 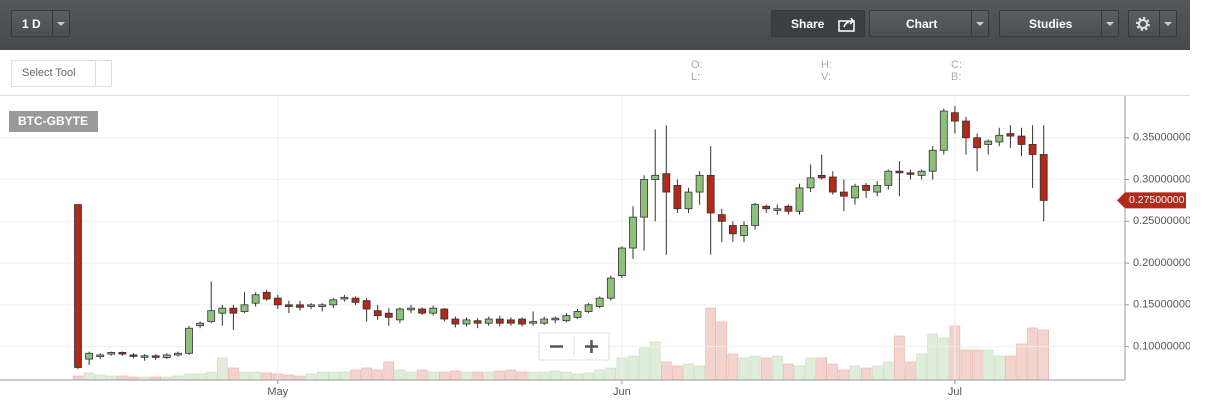 I want to click on share-button: Share, so click(x=818, y=23).